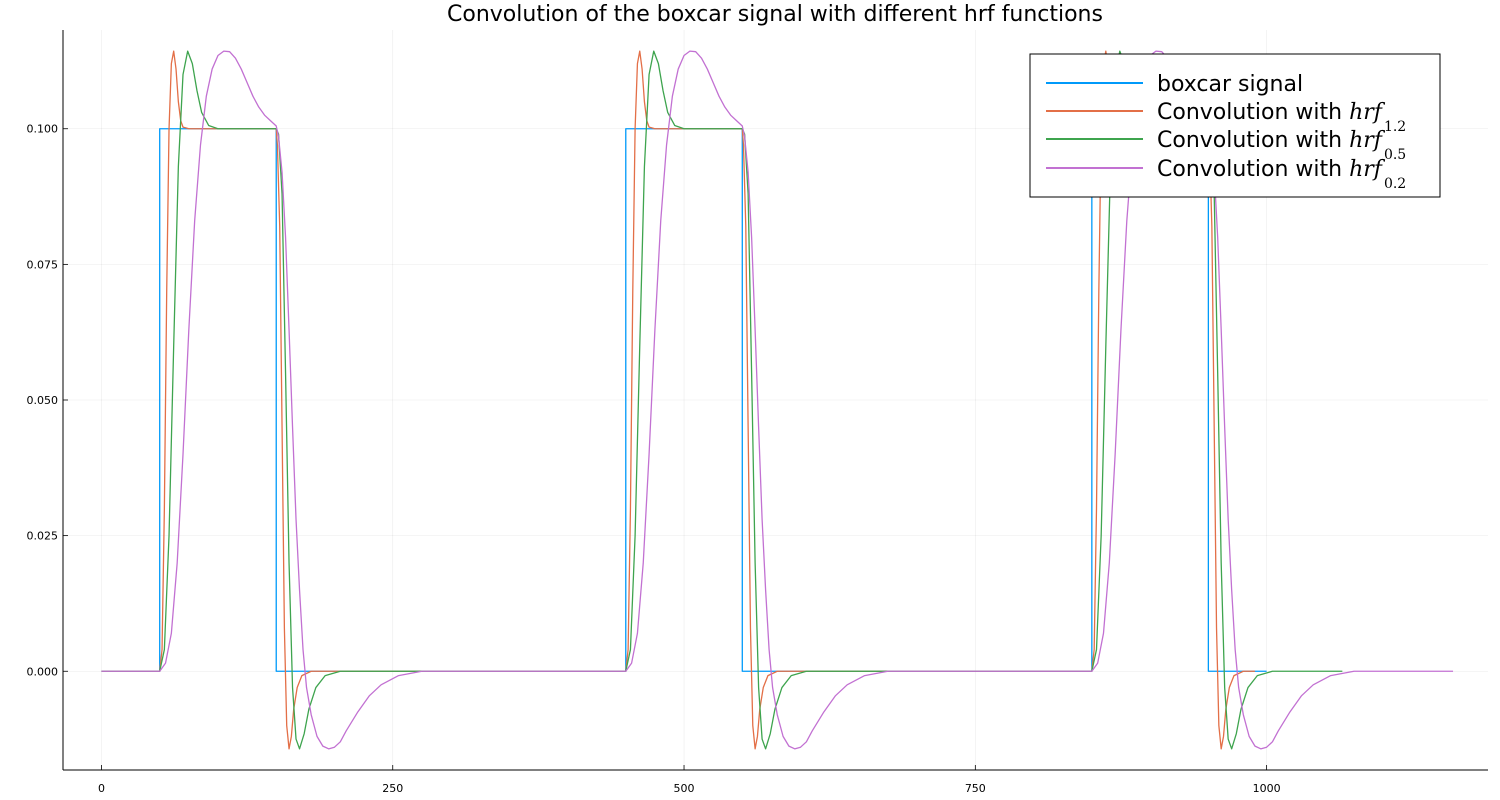 The width and height of the screenshot is (1500, 800). I want to click on y-tick-label: 0.100, so click(43, 129).